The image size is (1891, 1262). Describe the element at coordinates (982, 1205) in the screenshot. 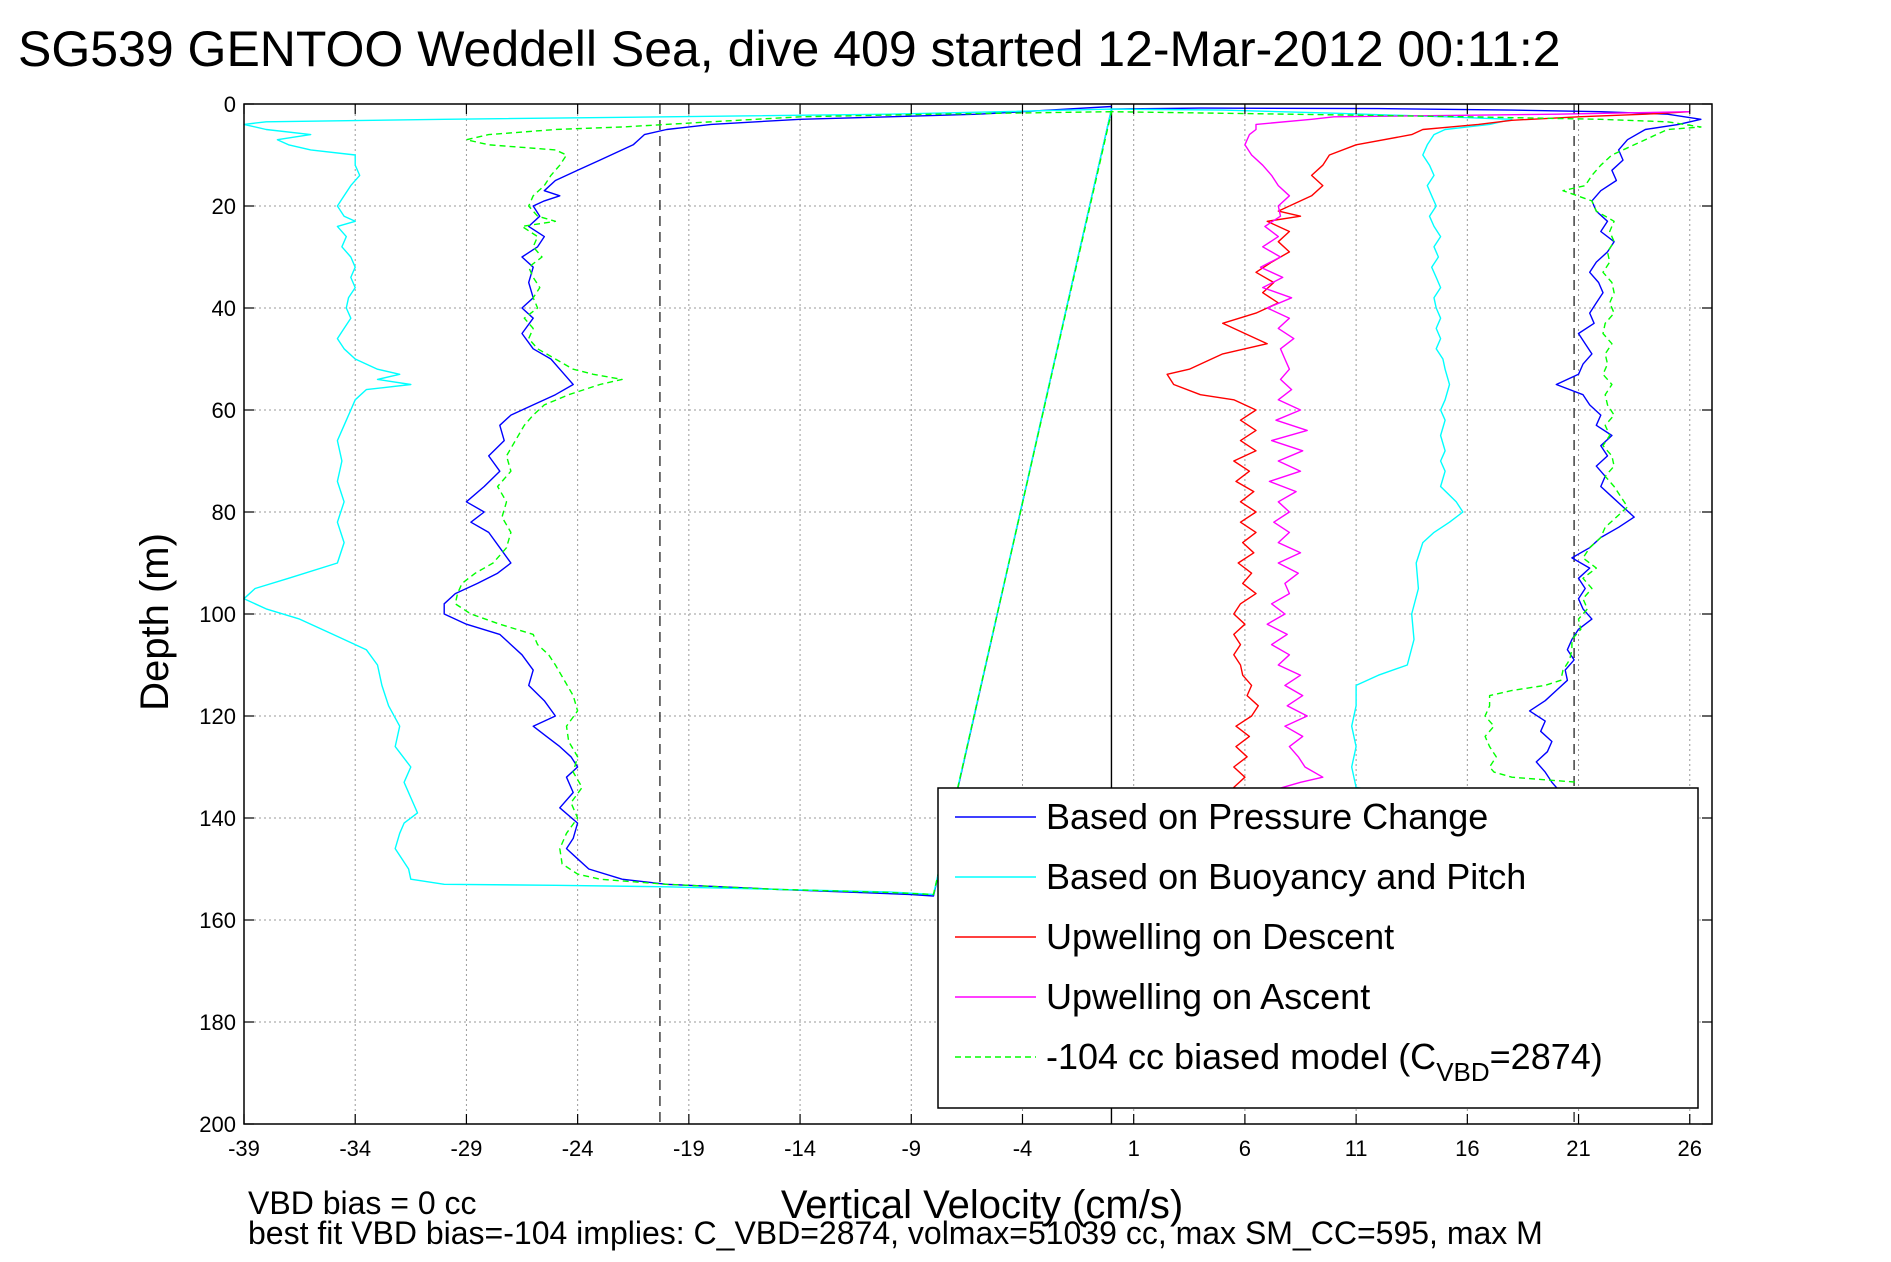

I see `x-axis-label: Vertical Velocity (cm/s)` at that location.